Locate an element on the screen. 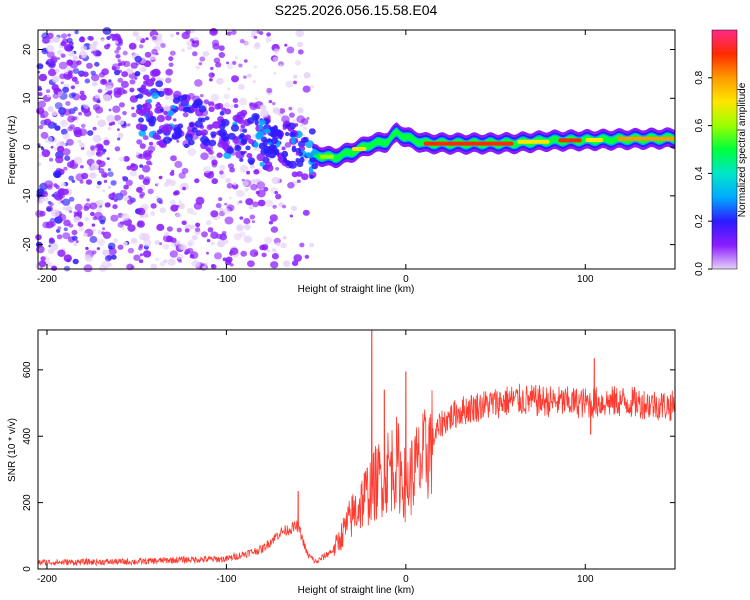 The width and height of the screenshot is (750, 600). colorbar-tick-label: 0.0 is located at coordinates (699, 269).